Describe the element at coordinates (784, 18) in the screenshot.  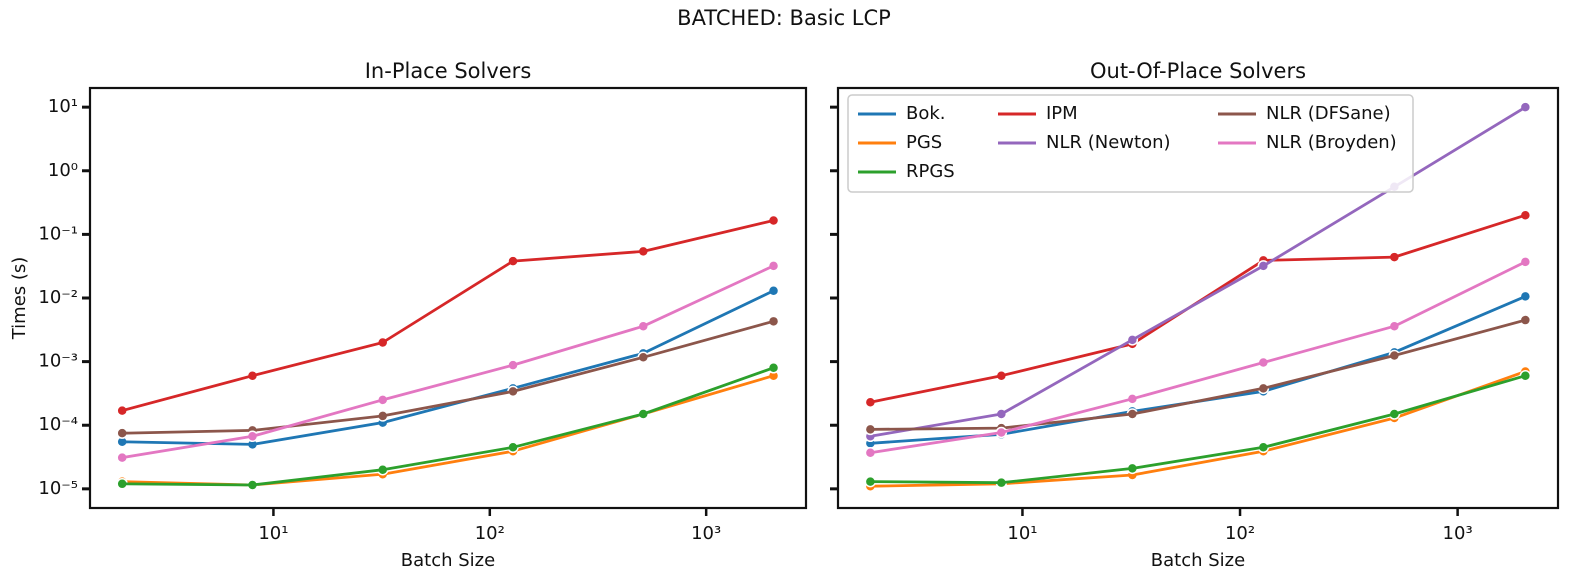
I see `figure-title: BATCHED: Basic LCP` at that location.